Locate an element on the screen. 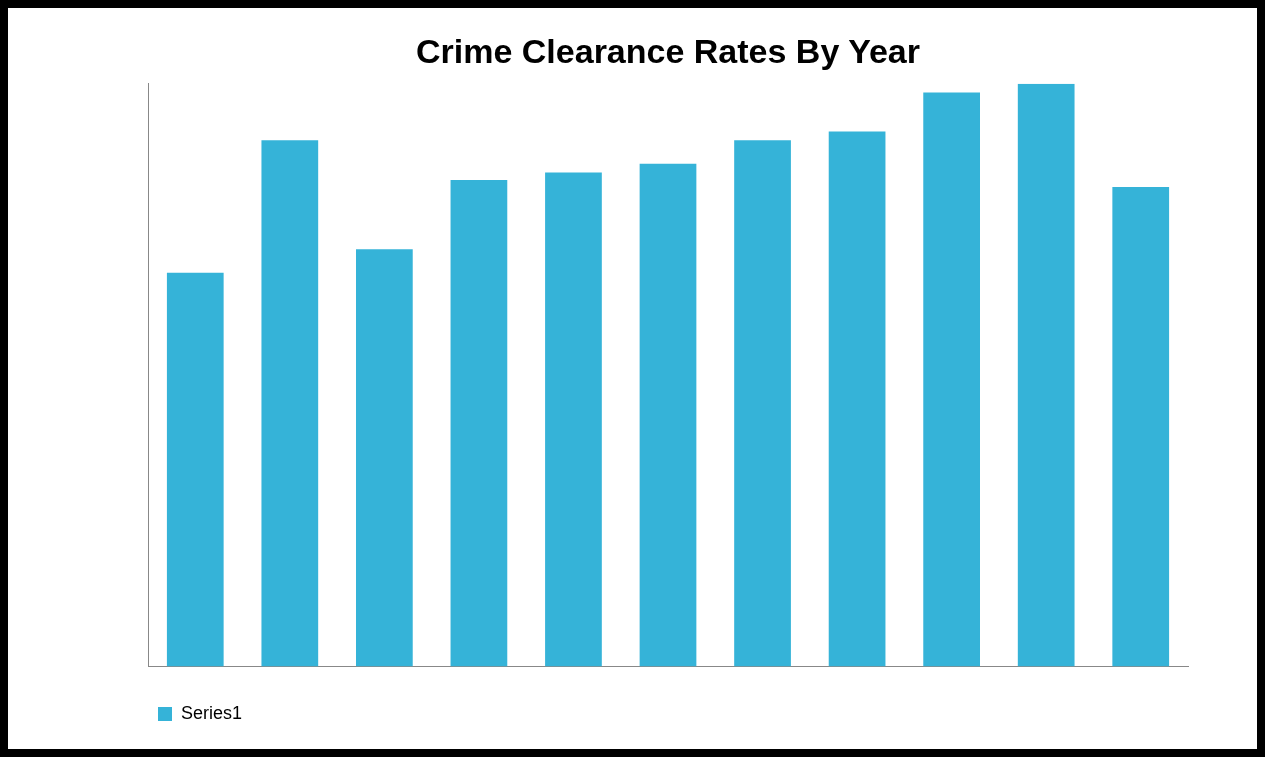 This screenshot has height=757, width=1265. chart-title: Crime Clearance Rates By Year is located at coordinates (668, 50).